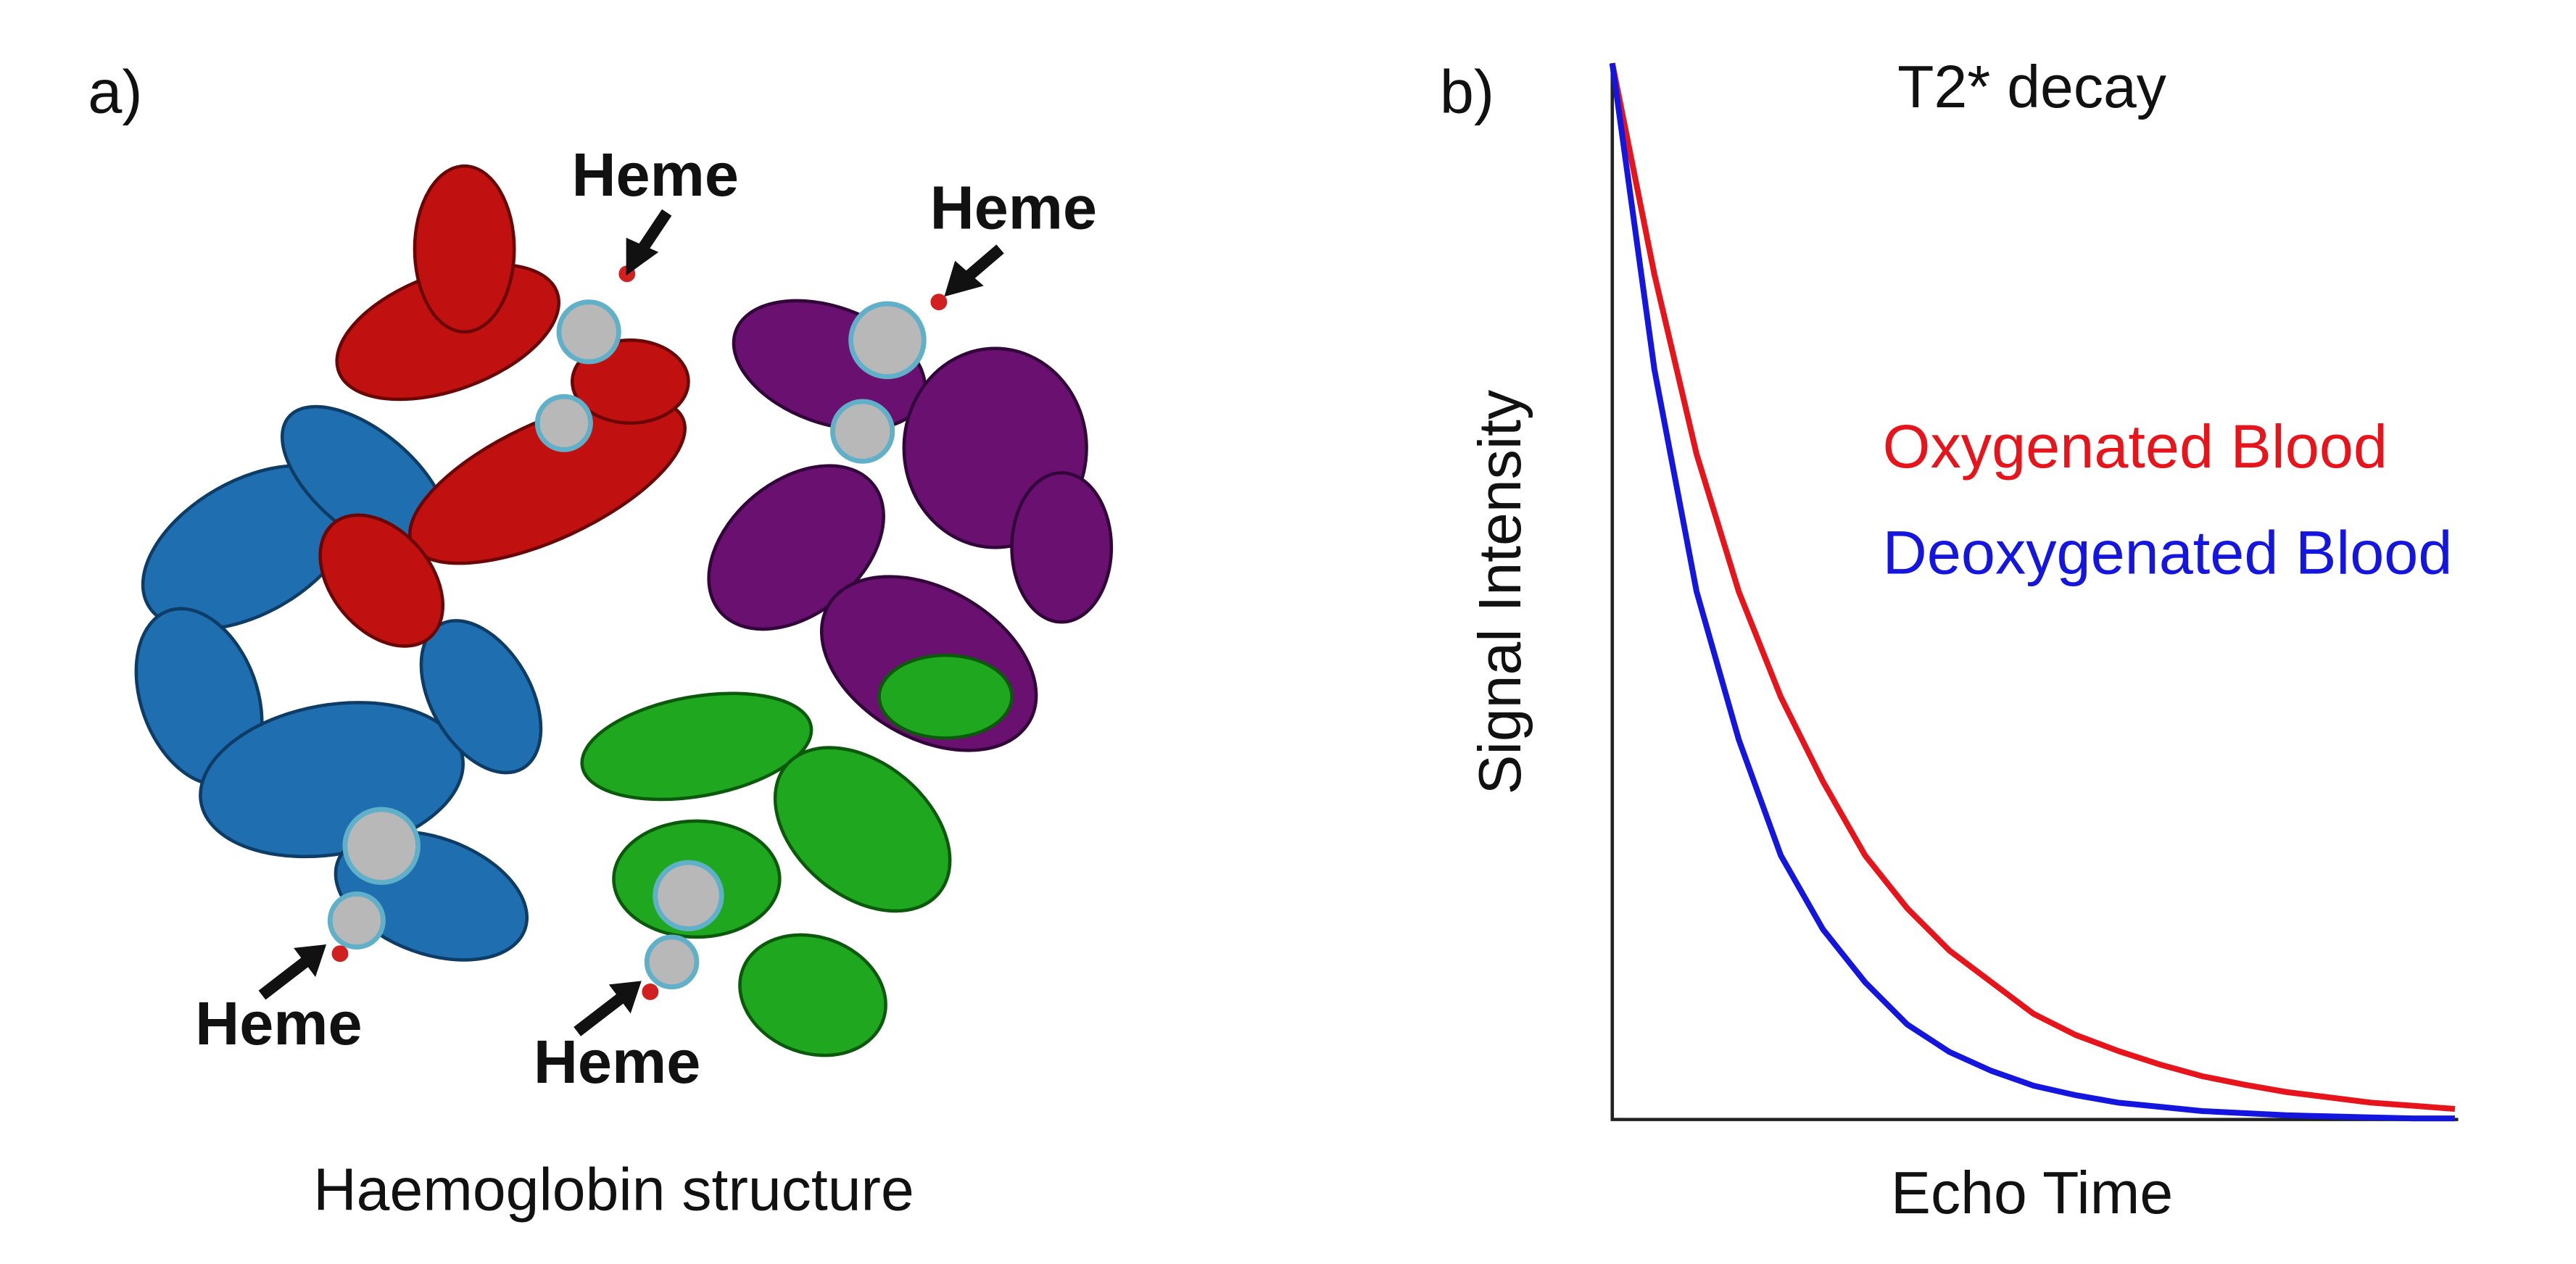 The width and height of the screenshot is (2576, 1264). What do you see at coordinates (1500, 591) in the screenshot?
I see `y-axis-label: Signal Intensity` at bounding box center [1500, 591].